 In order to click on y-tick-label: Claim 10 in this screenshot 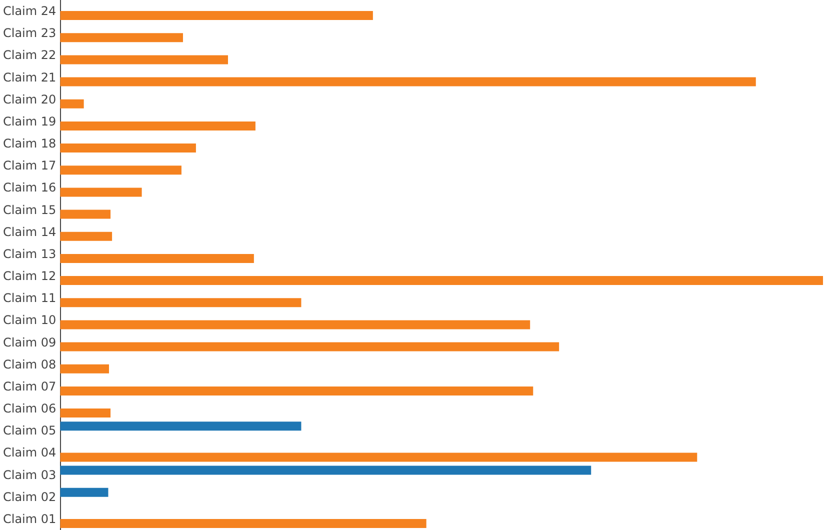, I will do `click(29, 320)`.